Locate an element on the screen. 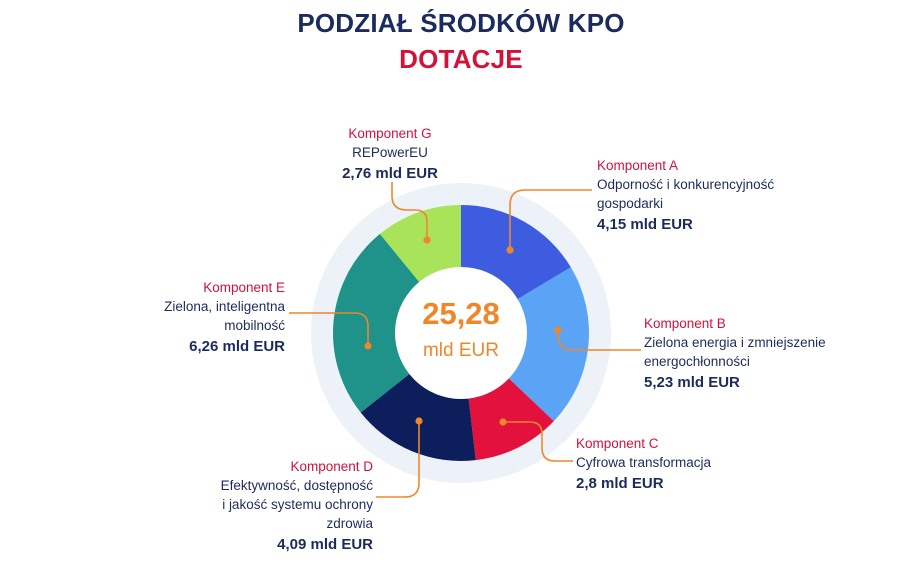 This screenshot has height=572, width=922. leader-line-g is located at coordinates (409, 211).